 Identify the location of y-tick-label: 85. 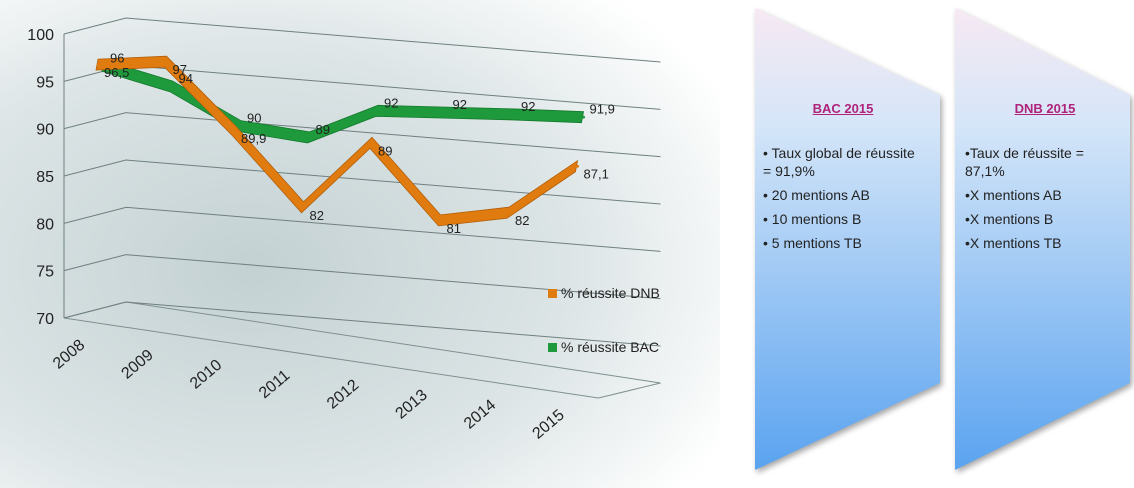
(45, 177).